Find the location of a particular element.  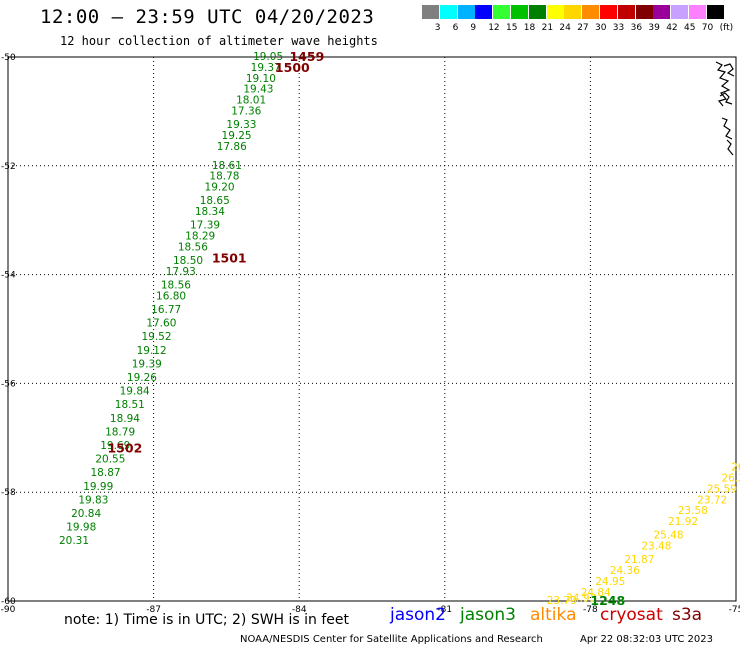

swh-label: 17.39 is located at coordinates (205, 226).